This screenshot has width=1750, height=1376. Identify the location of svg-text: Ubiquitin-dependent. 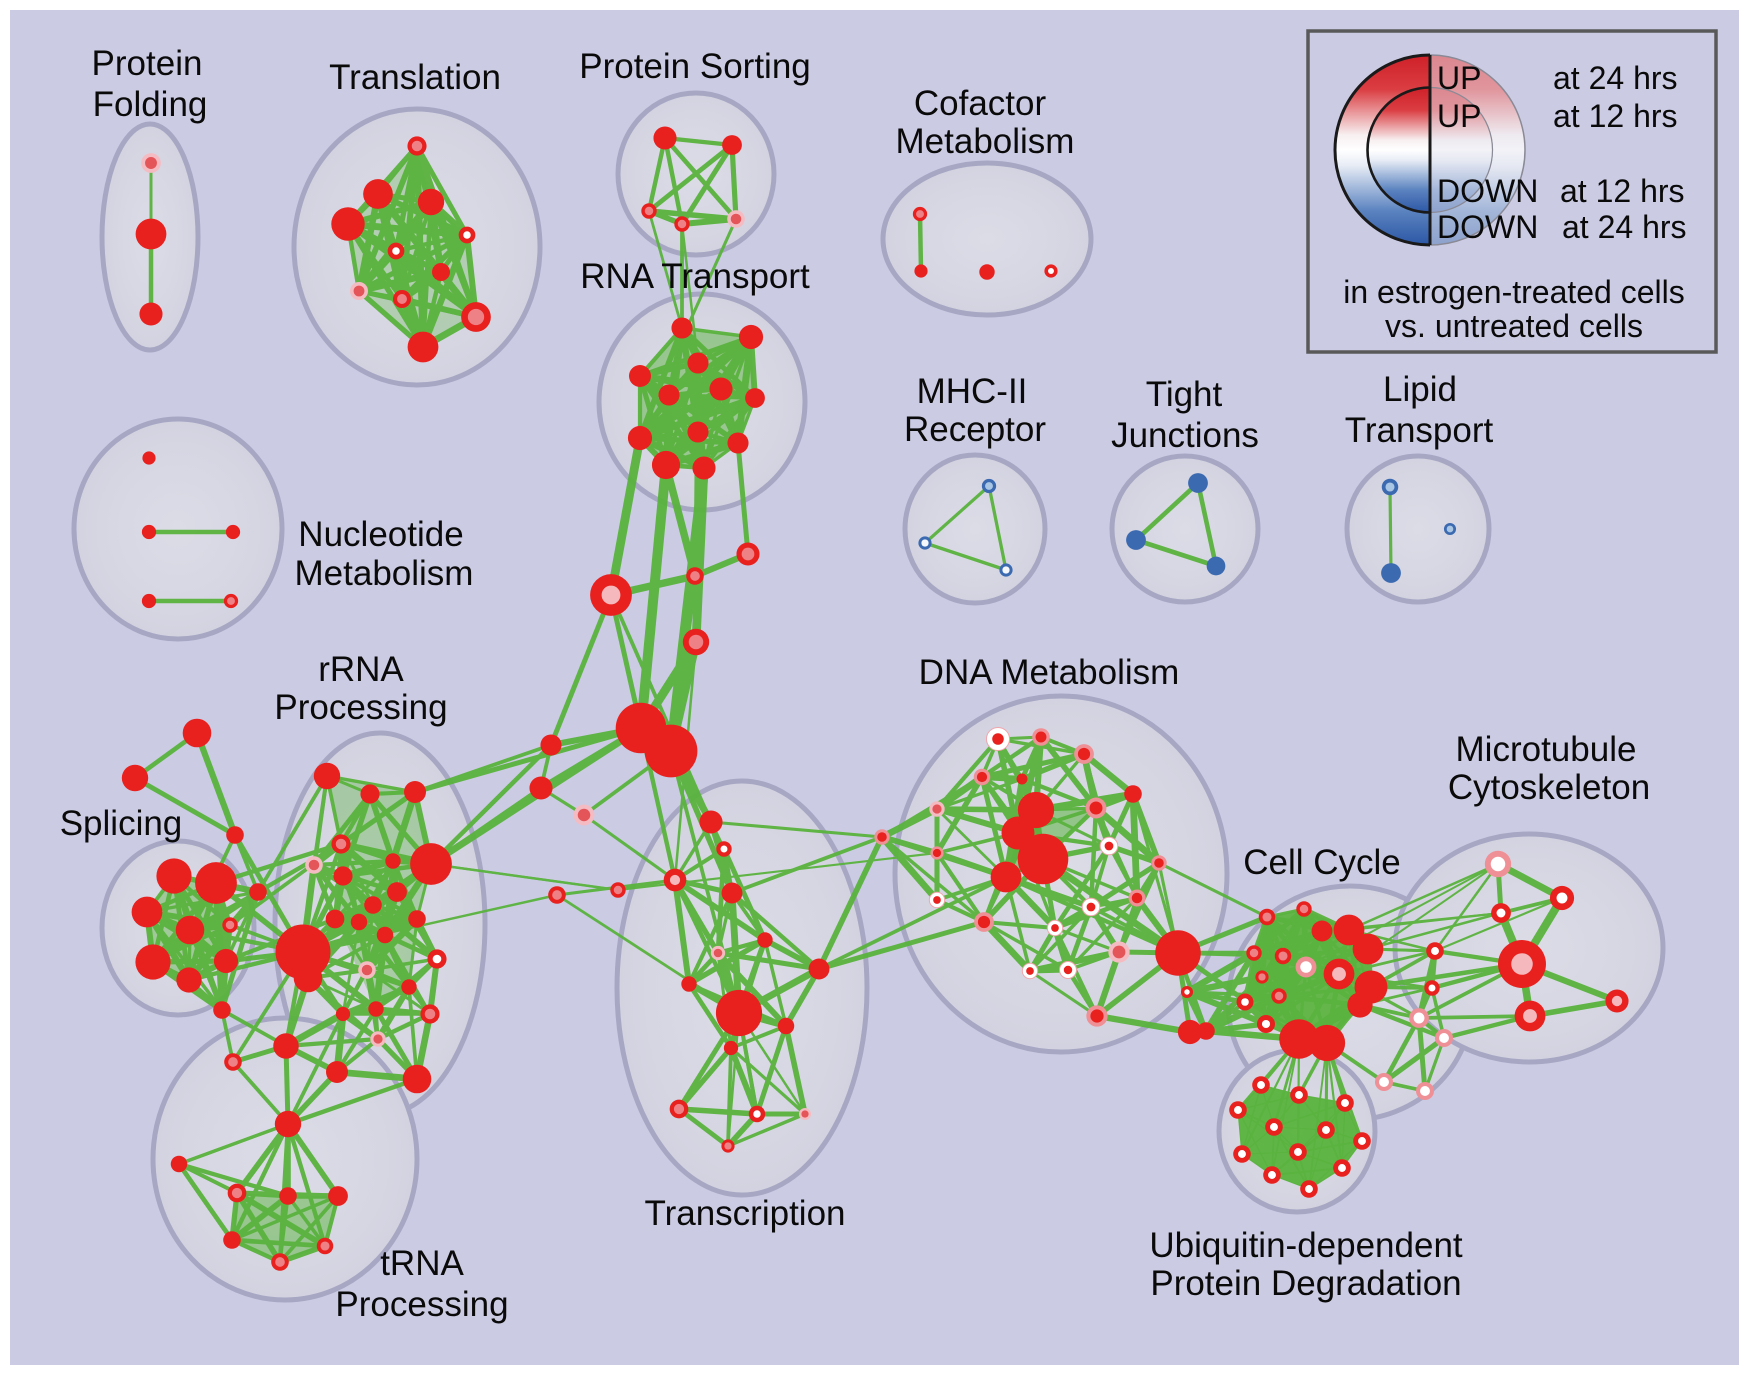
(1306, 1245).